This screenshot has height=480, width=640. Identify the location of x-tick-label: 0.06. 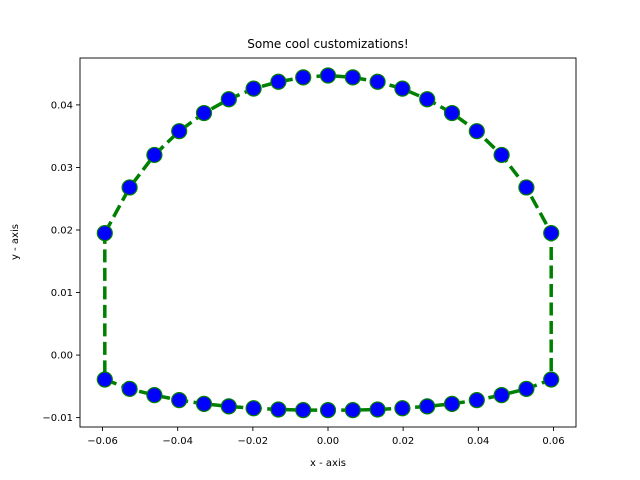
(553, 441).